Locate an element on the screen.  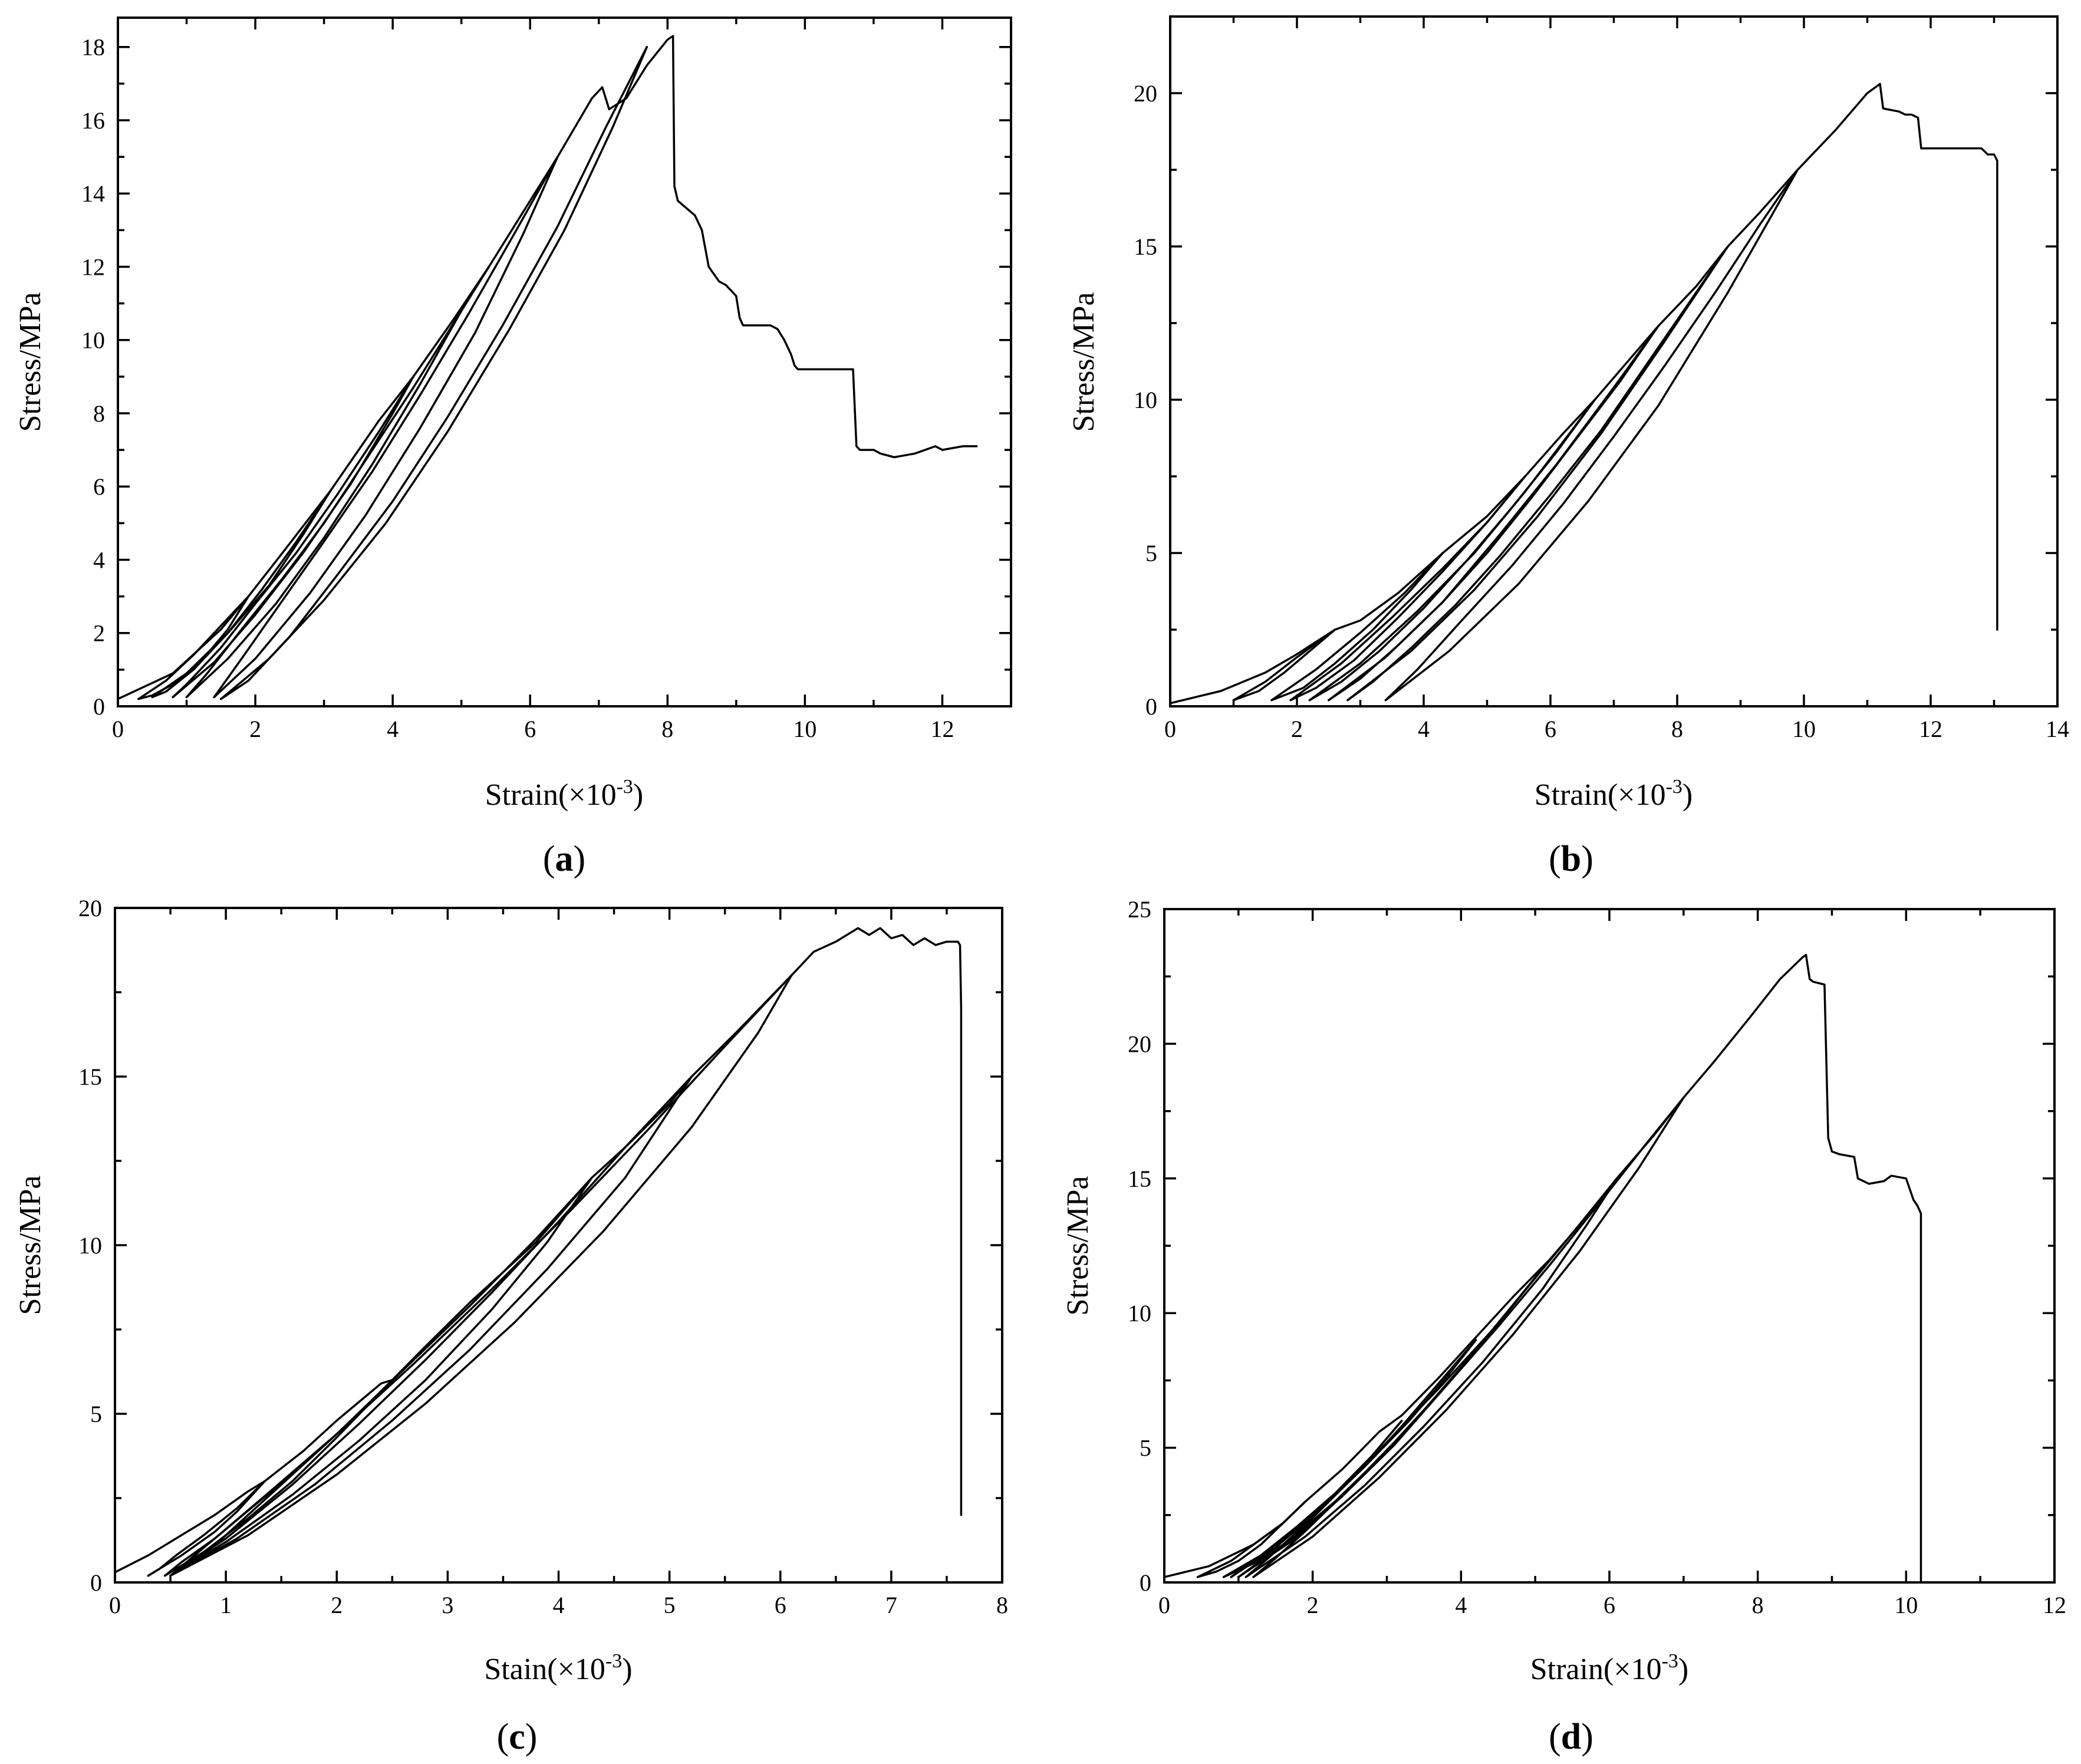
chart-d-y-axis-title: Stress/MPa is located at coordinates (1078, 1246).